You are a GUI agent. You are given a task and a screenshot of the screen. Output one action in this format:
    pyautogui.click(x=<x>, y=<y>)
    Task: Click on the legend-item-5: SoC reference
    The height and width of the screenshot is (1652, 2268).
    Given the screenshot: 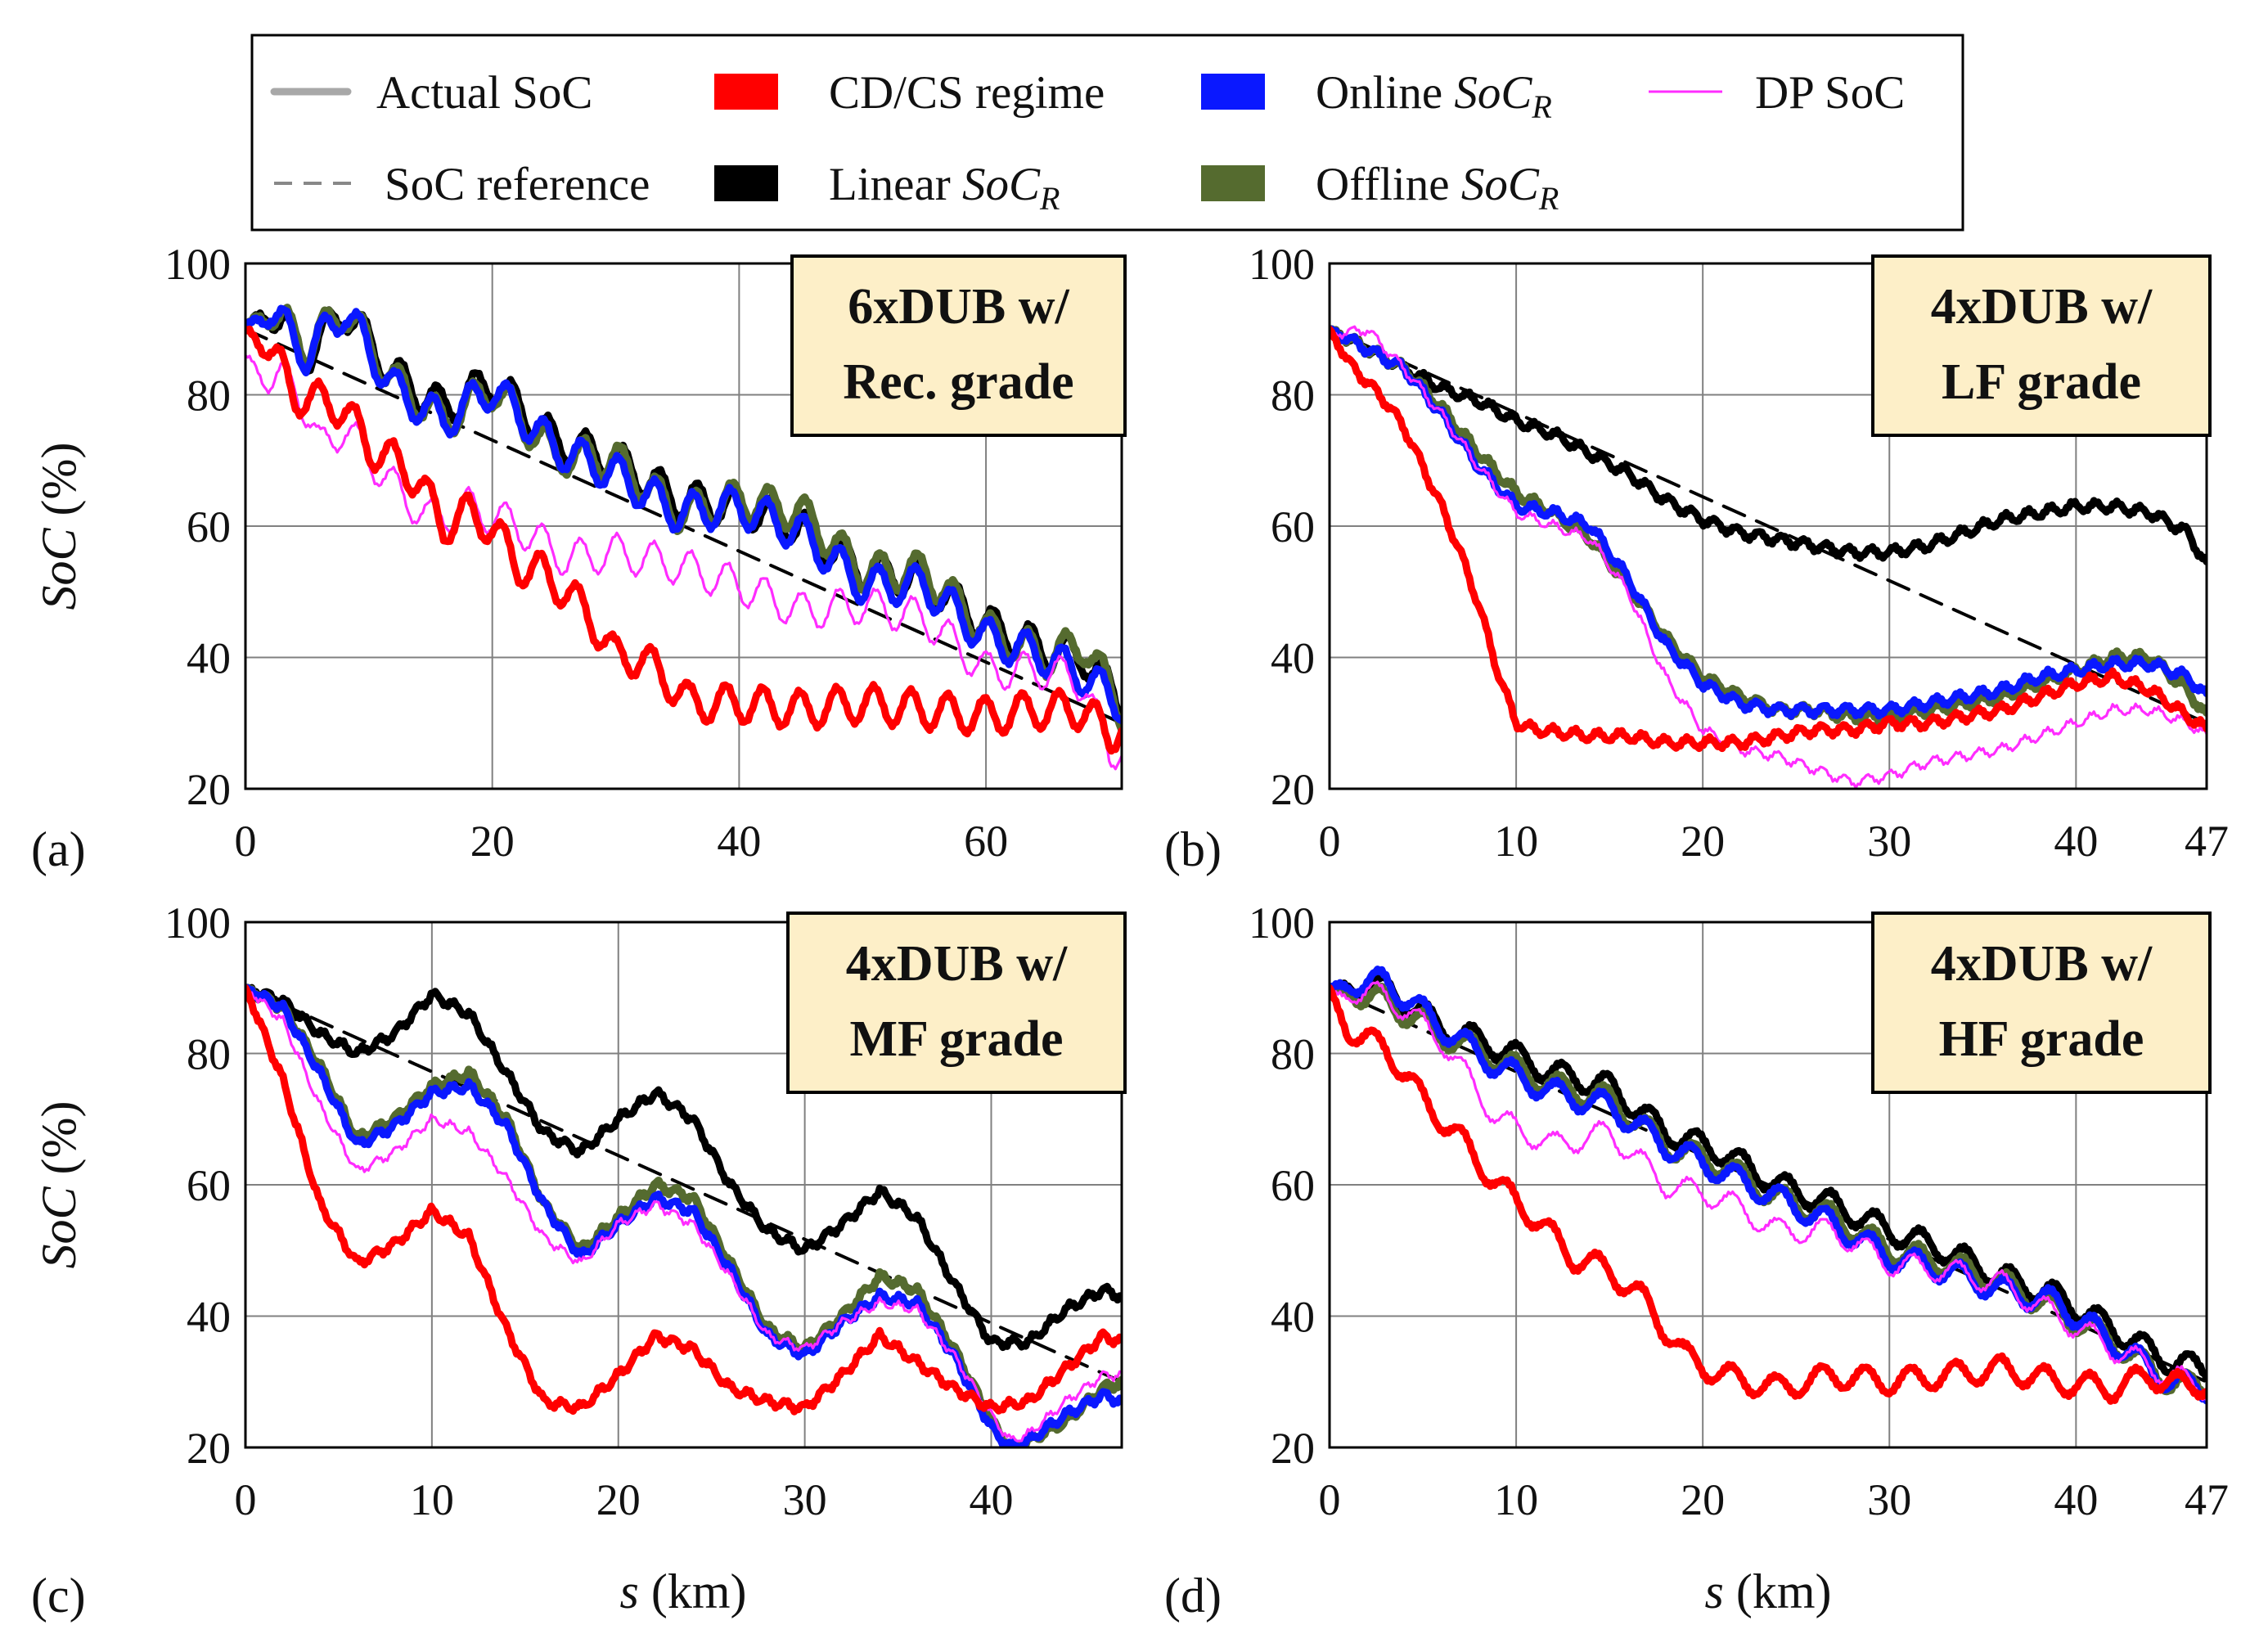 What is the action you would take?
    pyautogui.click(x=462, y=184)
    